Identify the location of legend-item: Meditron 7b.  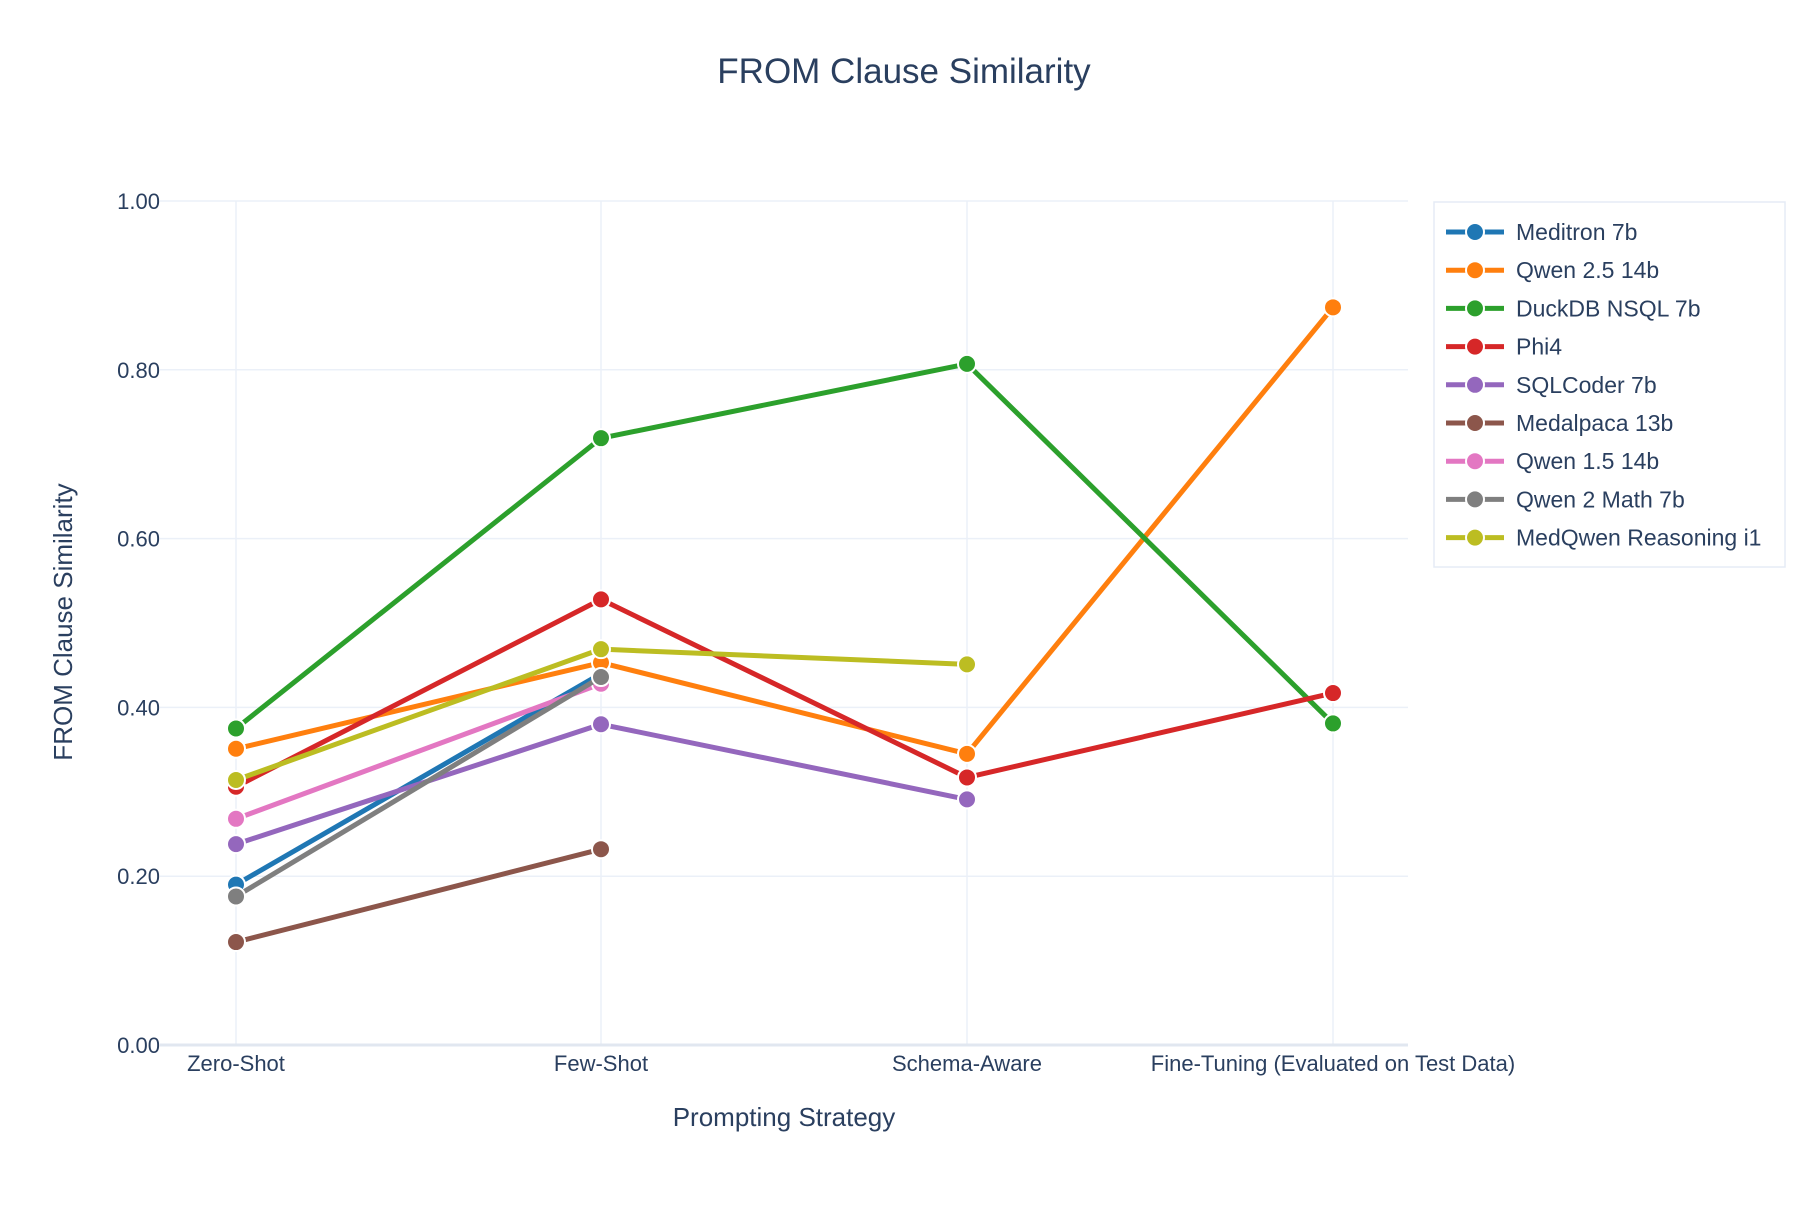
(1541, 232).